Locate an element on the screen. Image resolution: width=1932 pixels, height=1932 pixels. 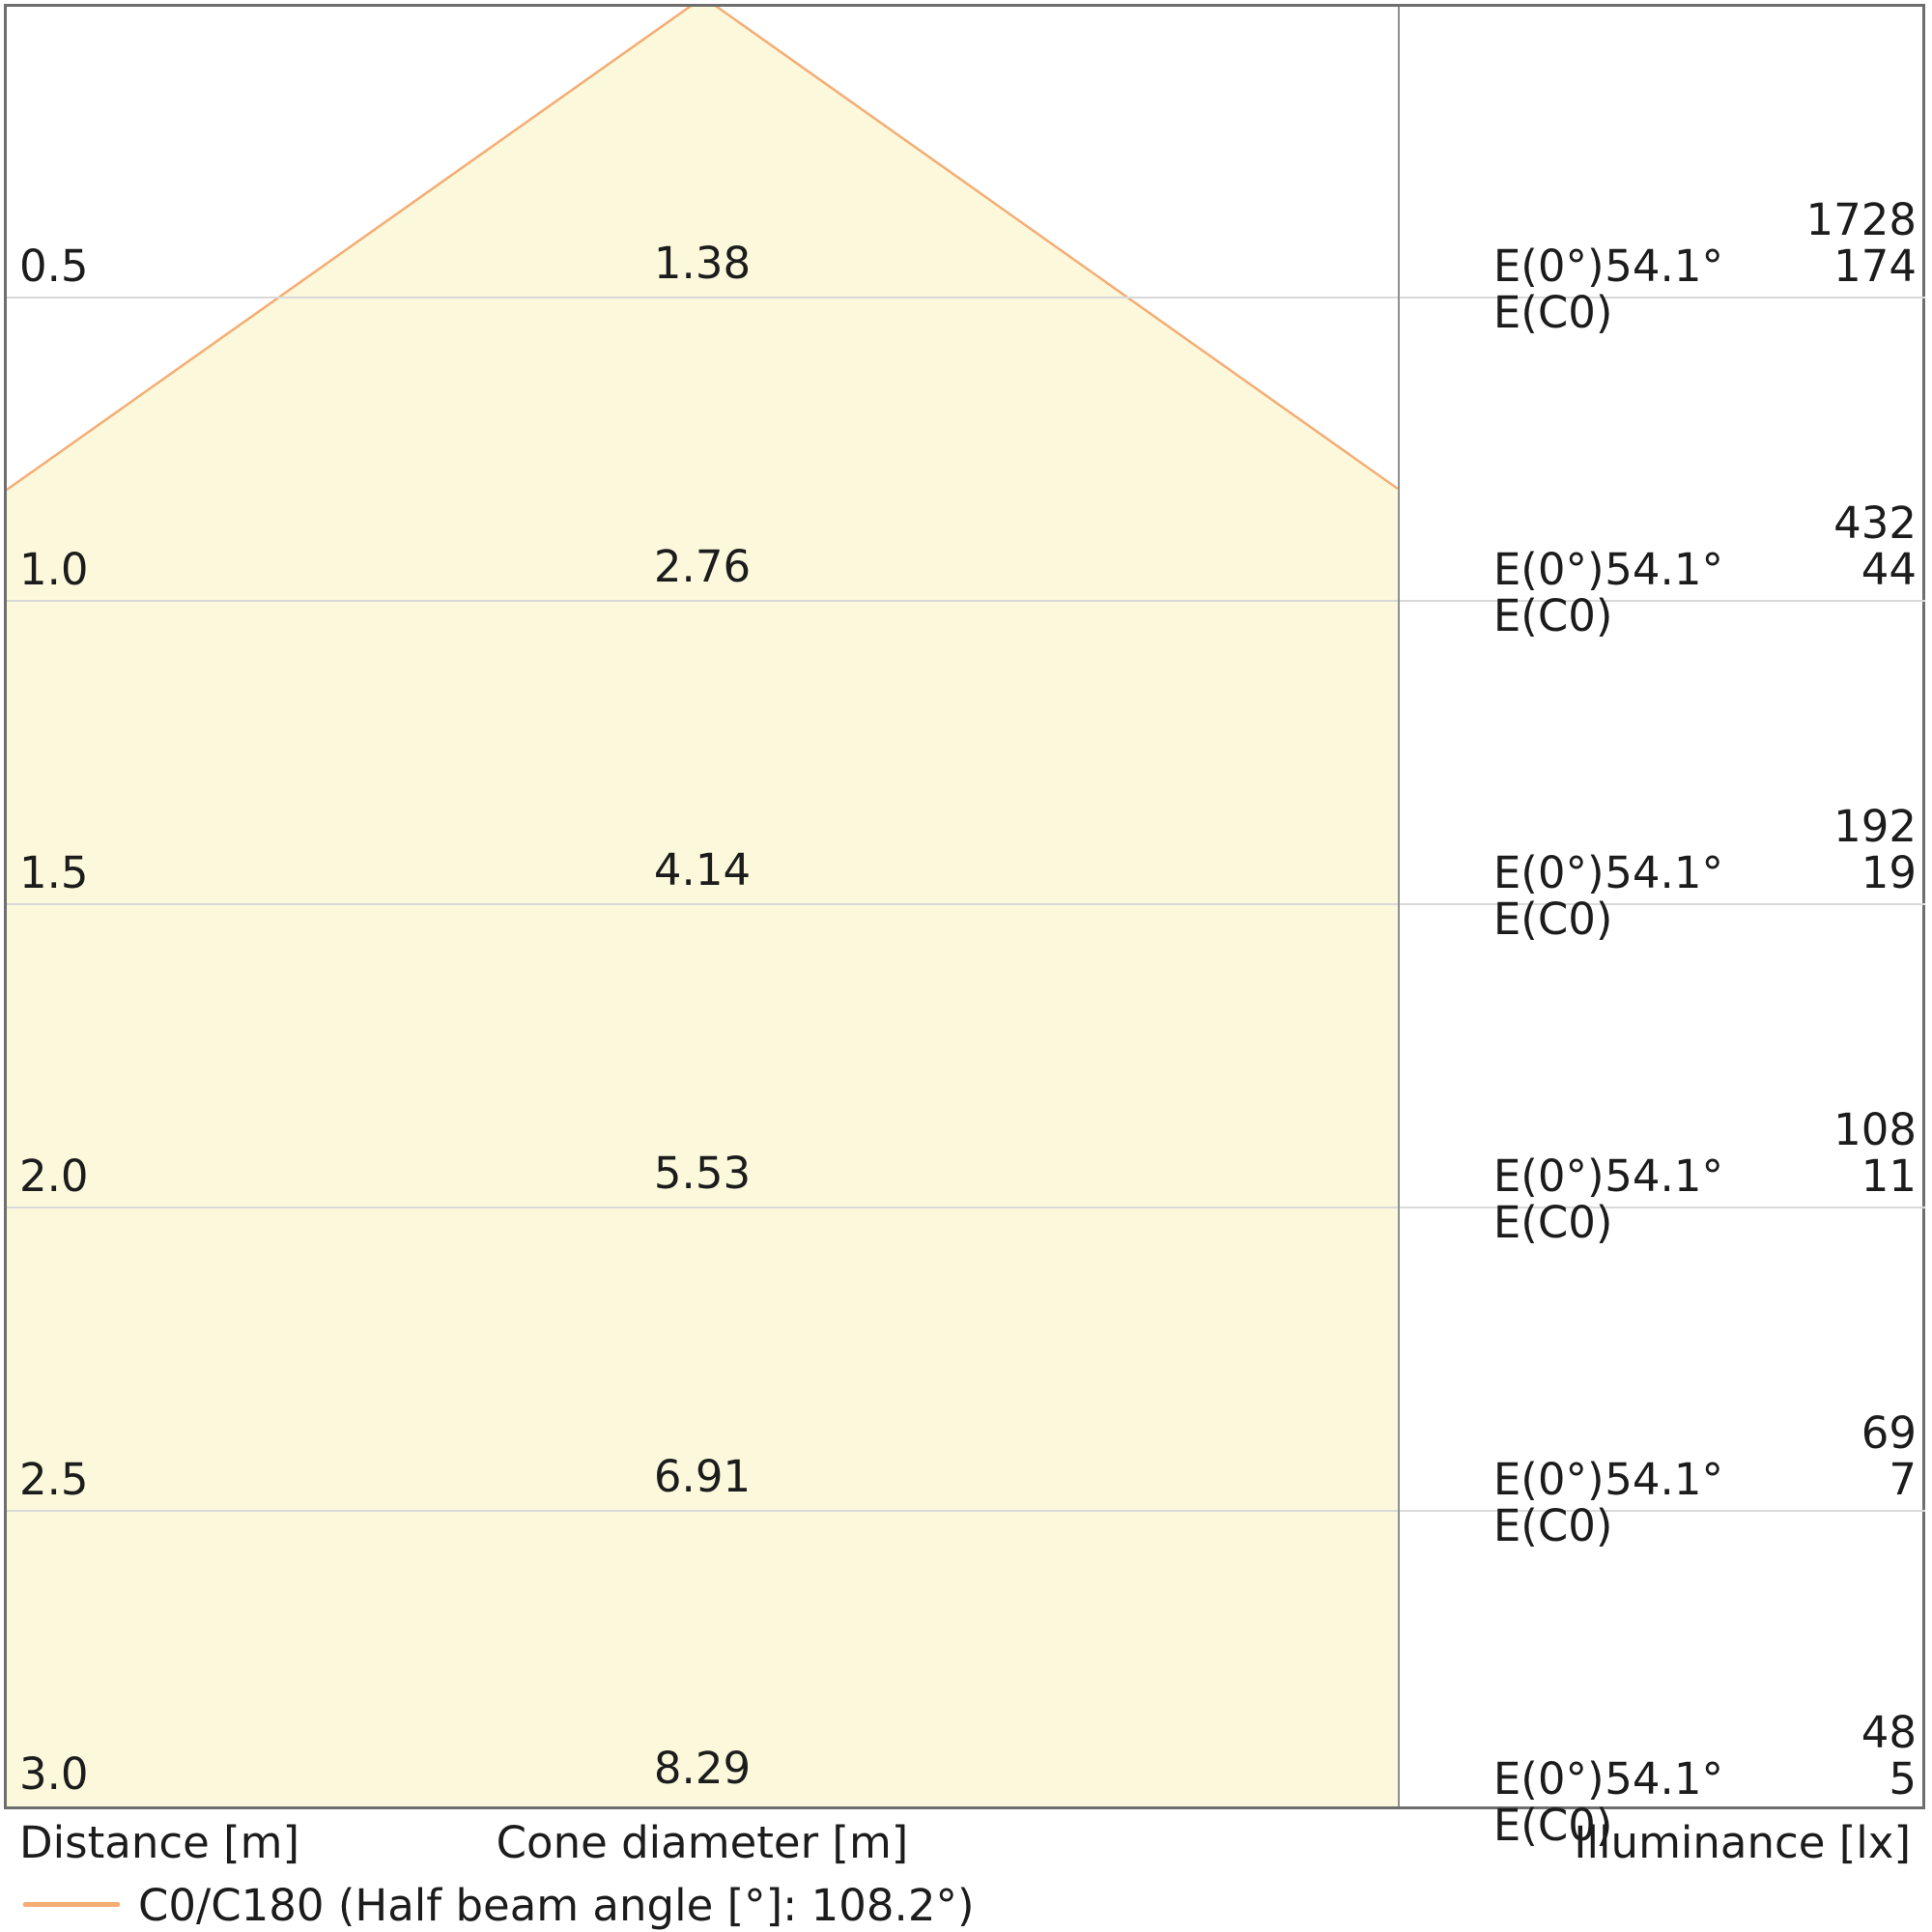
e0-line: E(0°) 192 is located at coordinates (1663, 848).